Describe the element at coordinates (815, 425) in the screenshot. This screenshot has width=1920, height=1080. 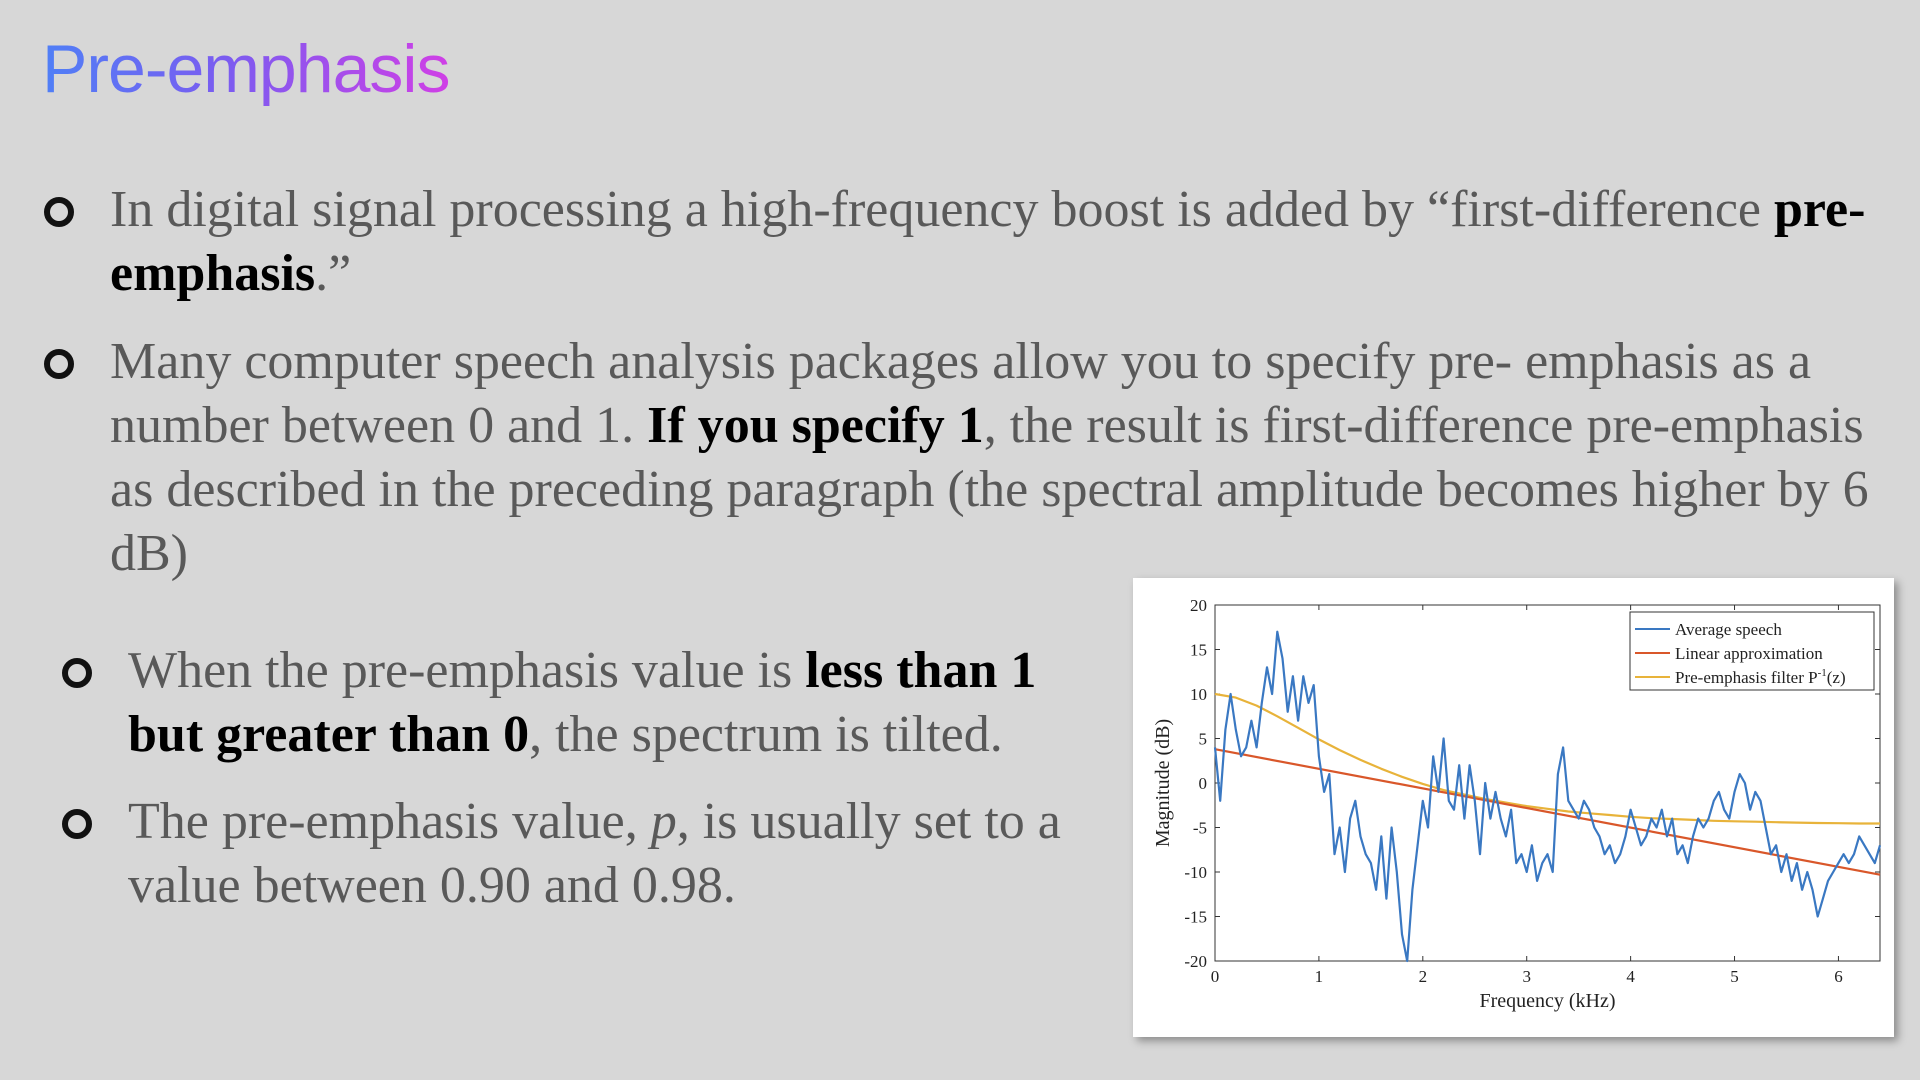
I see `bullet-bold-text: If you specify 1` at that location.